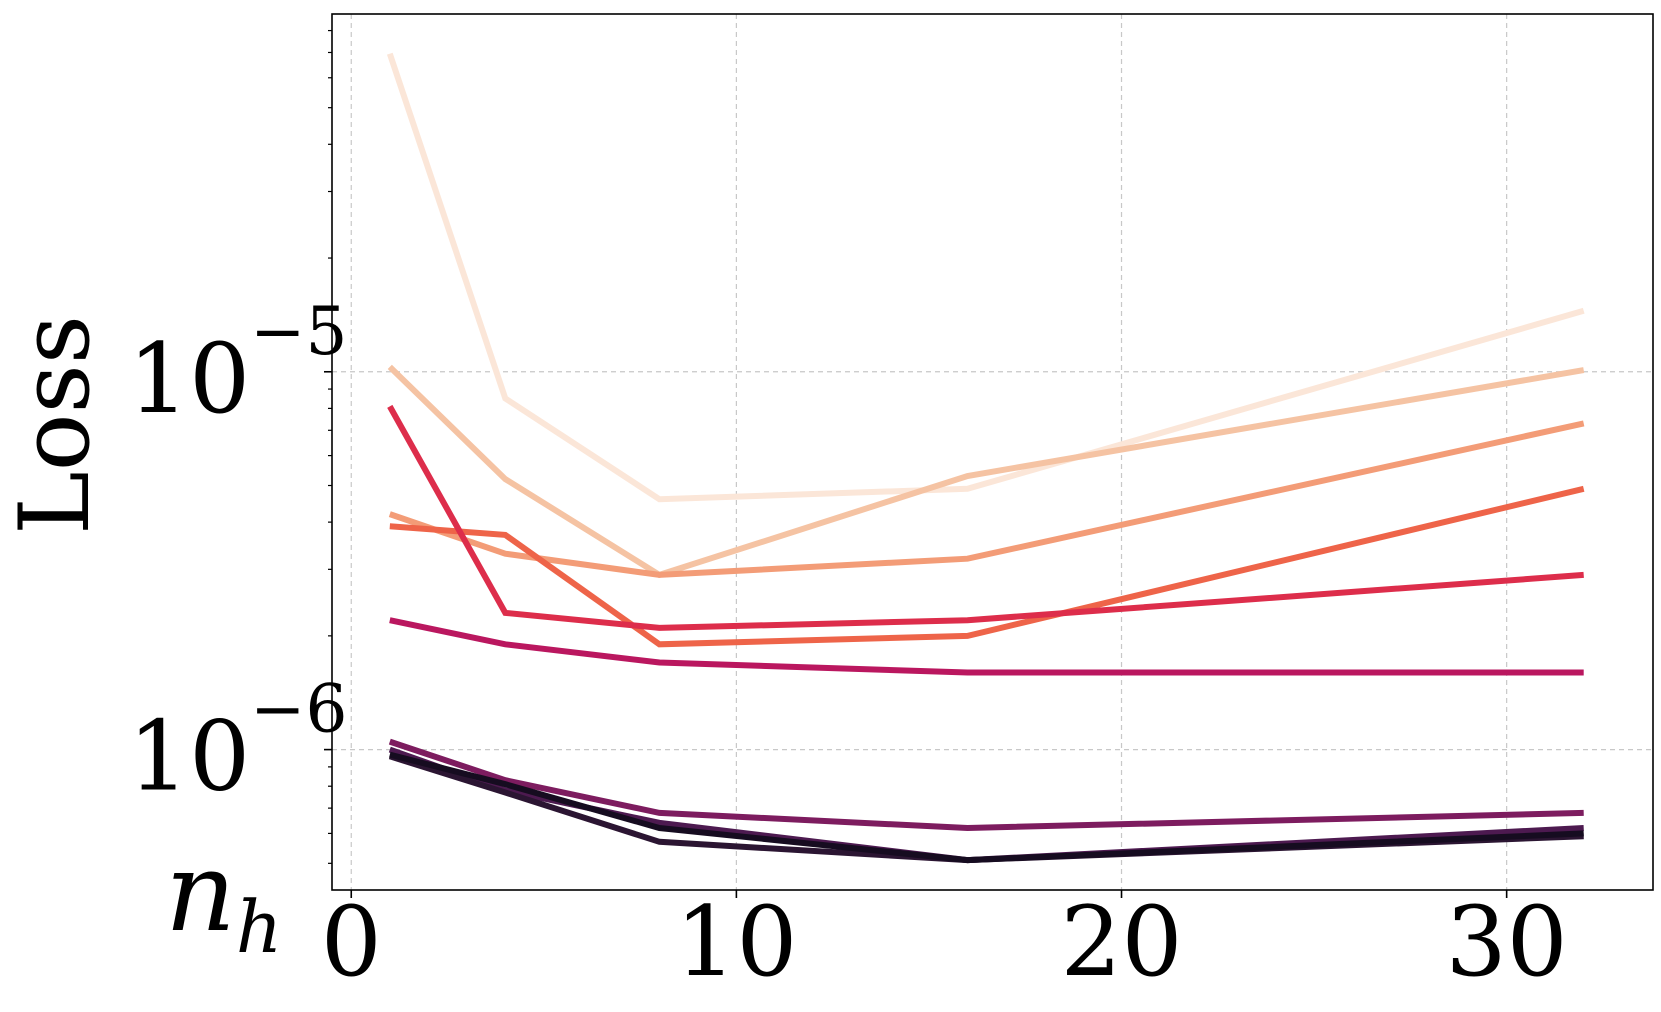 This screenshot has width=1661, height=1012. I want to click on x-tick-label: 0, so click(351, 942).